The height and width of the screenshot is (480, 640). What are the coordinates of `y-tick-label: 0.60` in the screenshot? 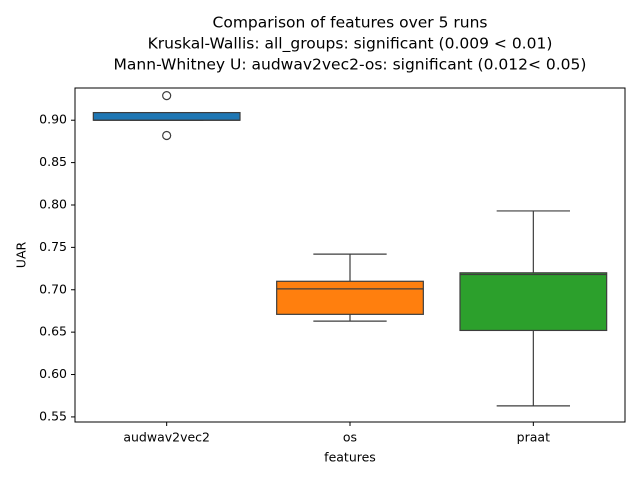 It's located at (53, 373).